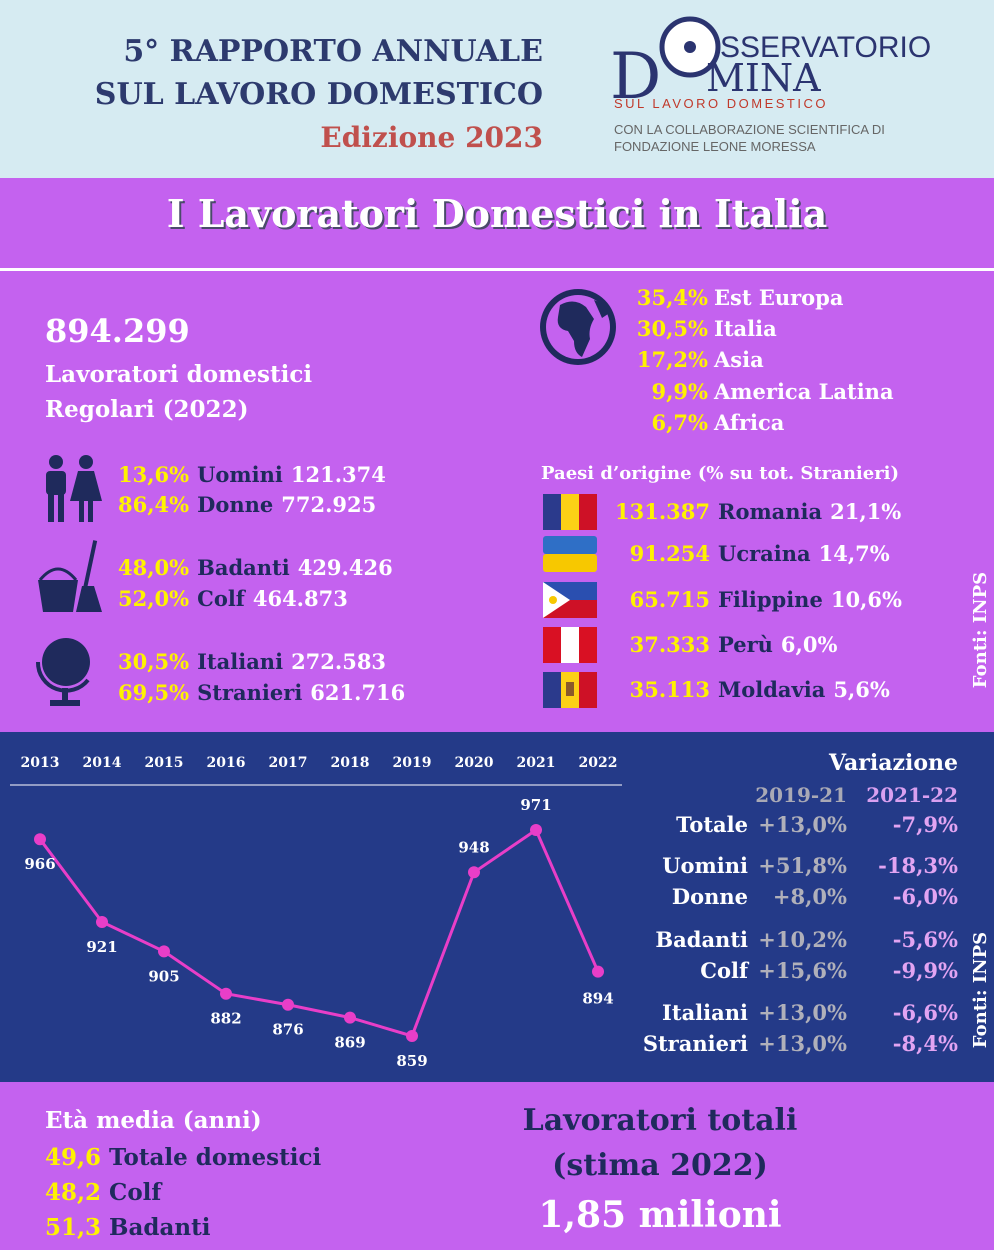 This screenshot has width=994, height=1250. I want to click on row-label: Badanti, so click(701, 939).